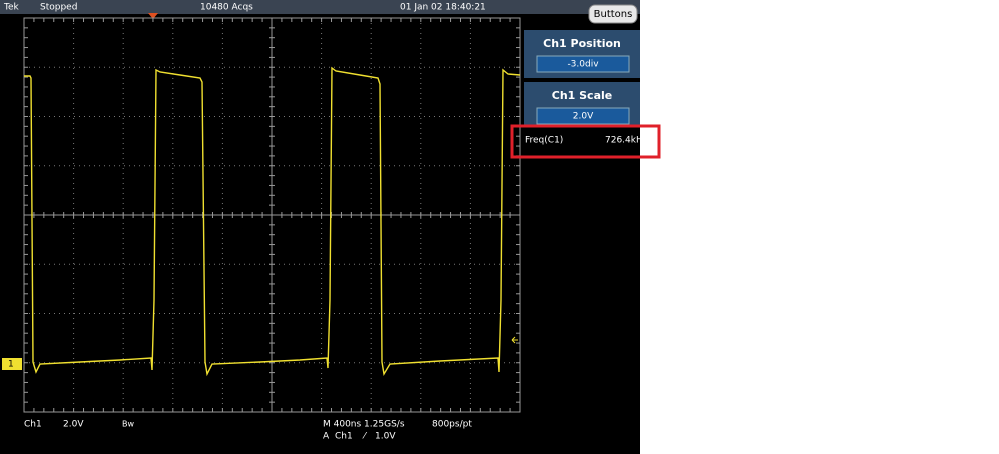 Image resolution: width=999 pixels, height=454 pixels. What do you see at coordinates (33, 425) in the screenshot?
I see `footer-channel: Ch1` at bounding box center [33, 425].